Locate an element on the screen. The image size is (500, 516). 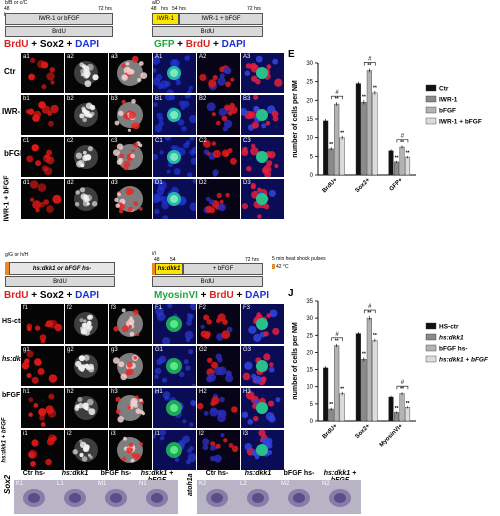
y-tick-label: 20 is located at coordinates (309, 101).